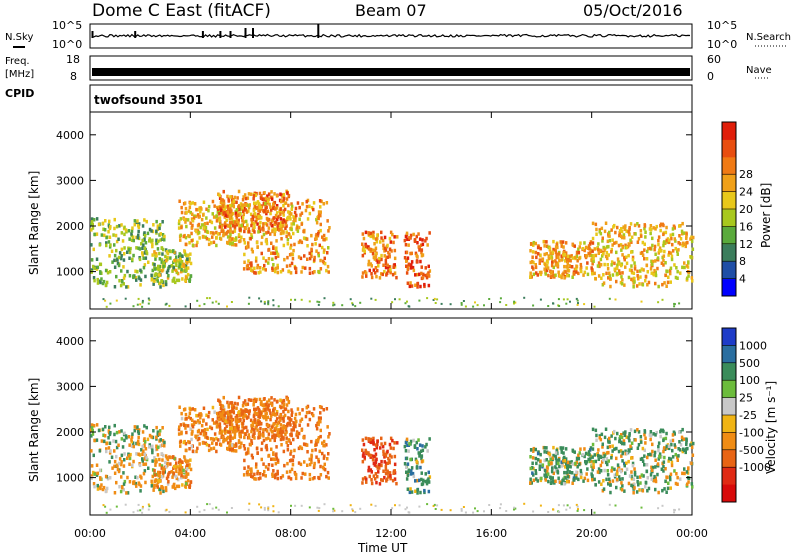 This screenshot has width=800, height=554. I want to click on cpid-label: CPID, so click(19, 93).